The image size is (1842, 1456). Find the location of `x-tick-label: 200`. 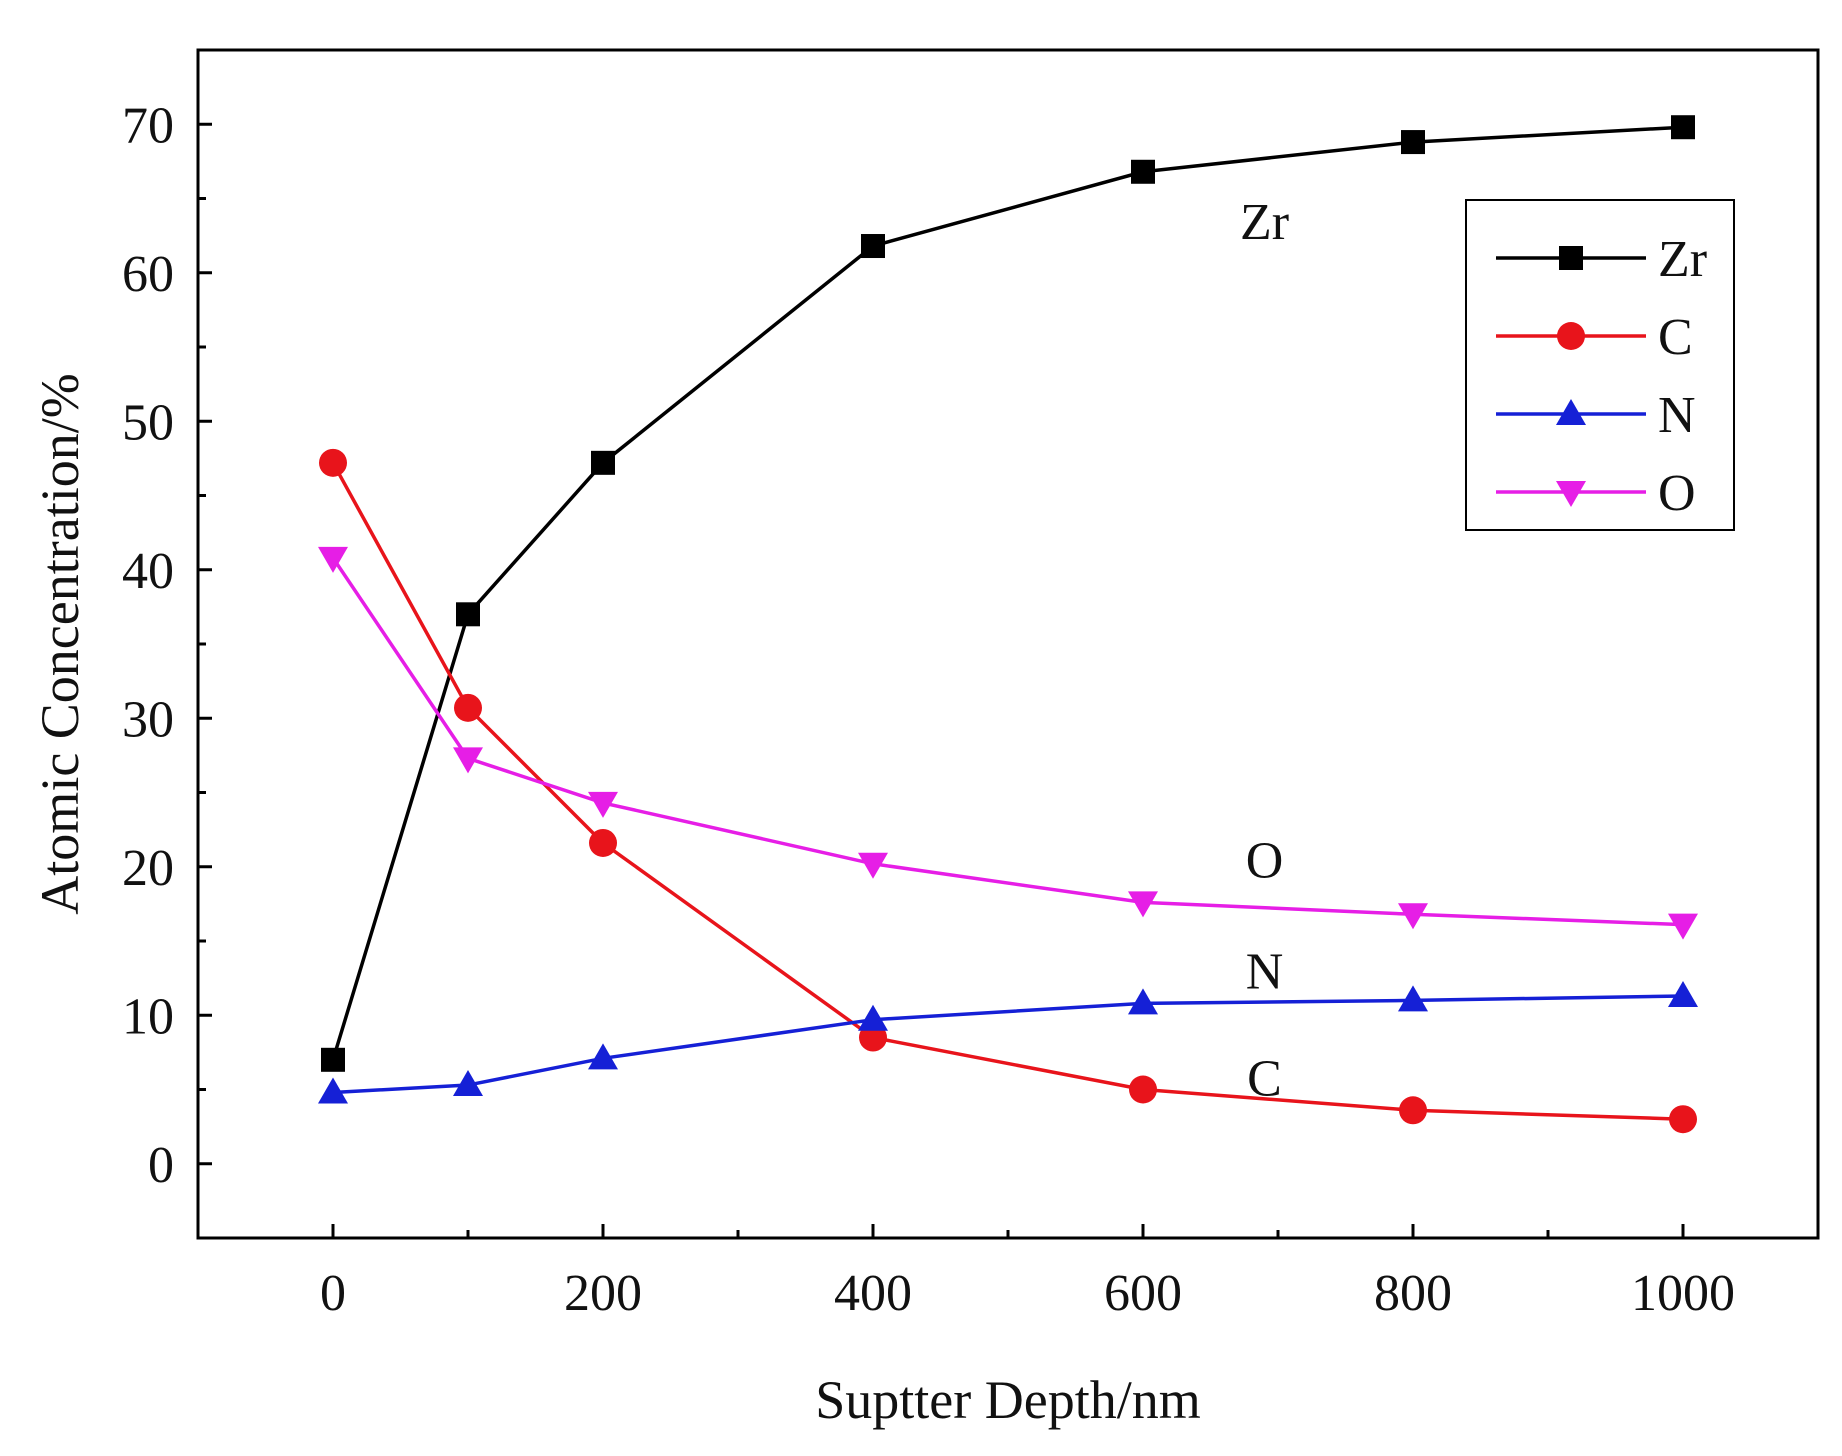

x-tick-label: 200 is located at coordinates (603, 1293).